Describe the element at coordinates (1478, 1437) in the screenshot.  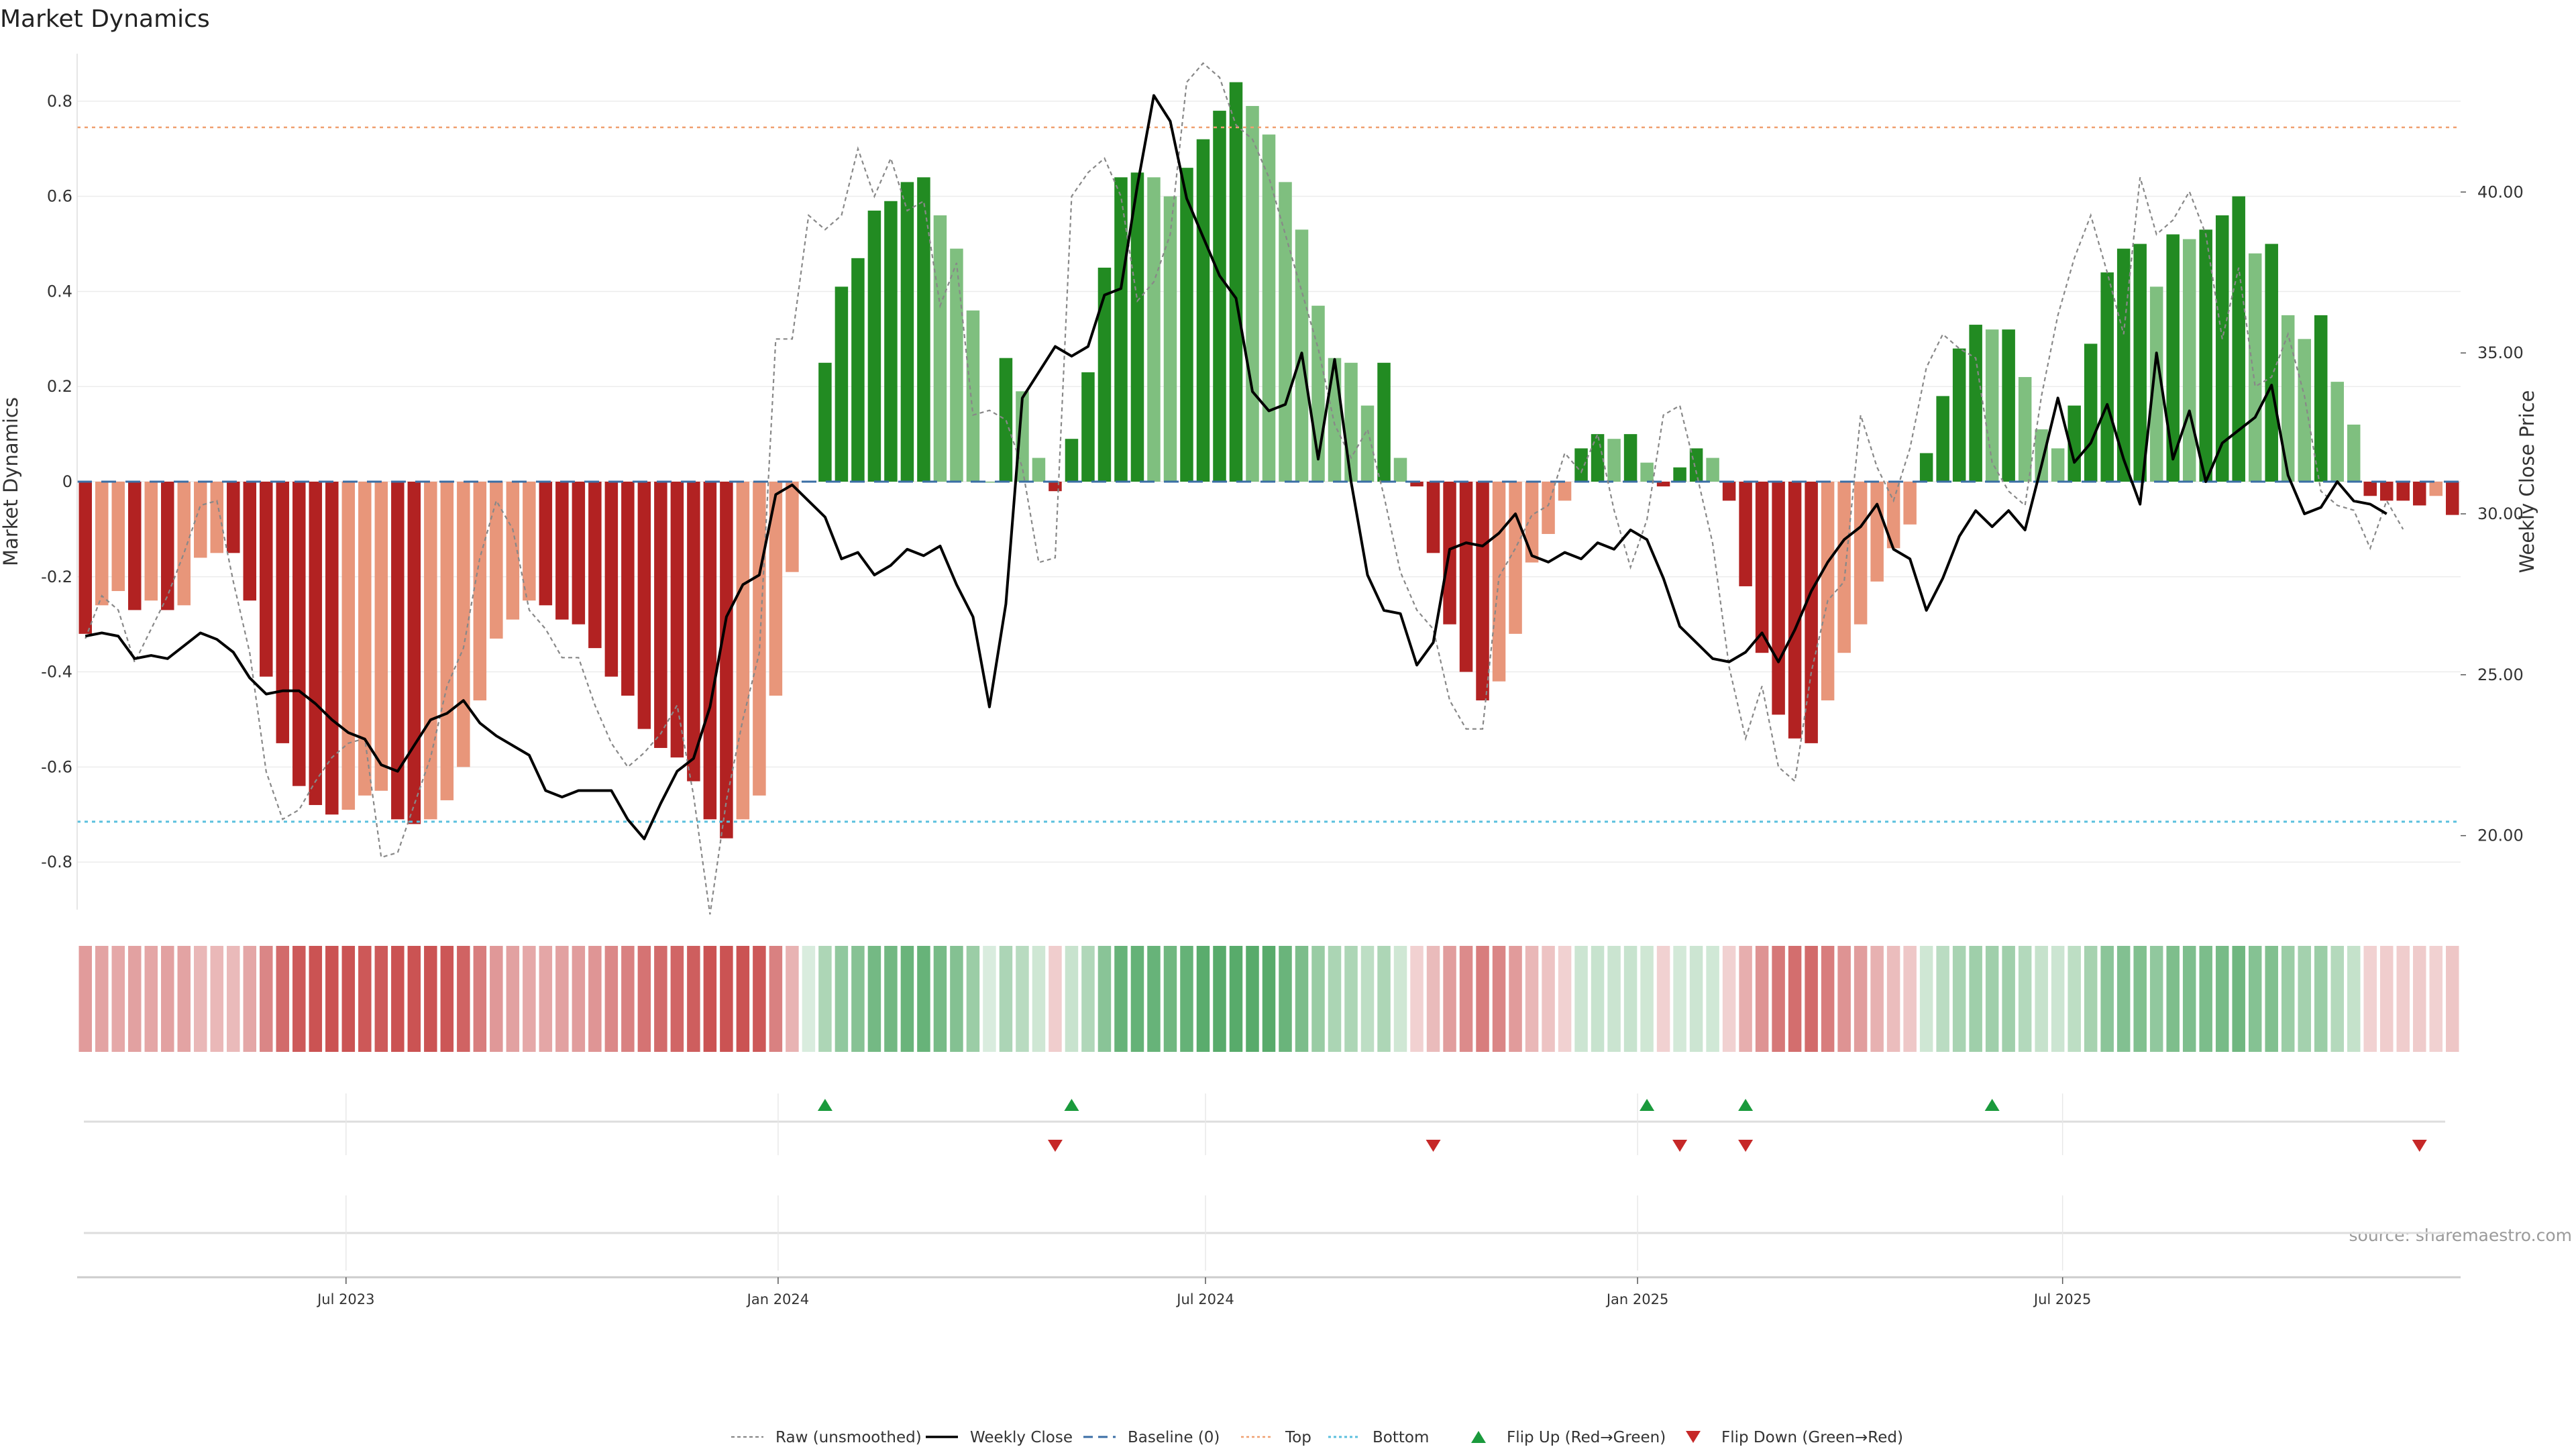
I see `legend-flip-up-swatch` at that location.